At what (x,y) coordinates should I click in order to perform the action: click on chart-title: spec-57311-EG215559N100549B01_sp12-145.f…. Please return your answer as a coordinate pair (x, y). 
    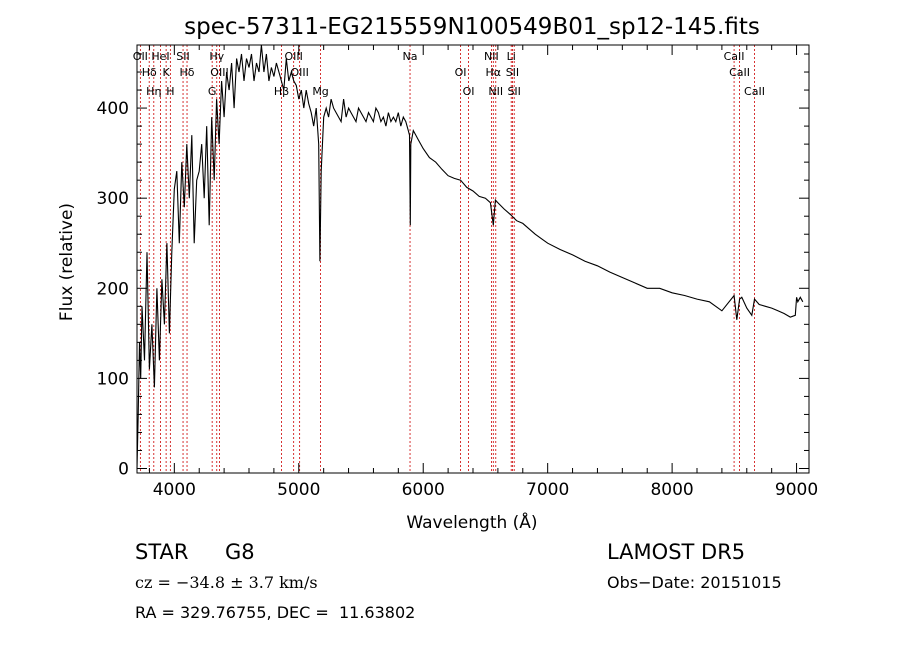
    Looking at the image, I should click on (472, 27).